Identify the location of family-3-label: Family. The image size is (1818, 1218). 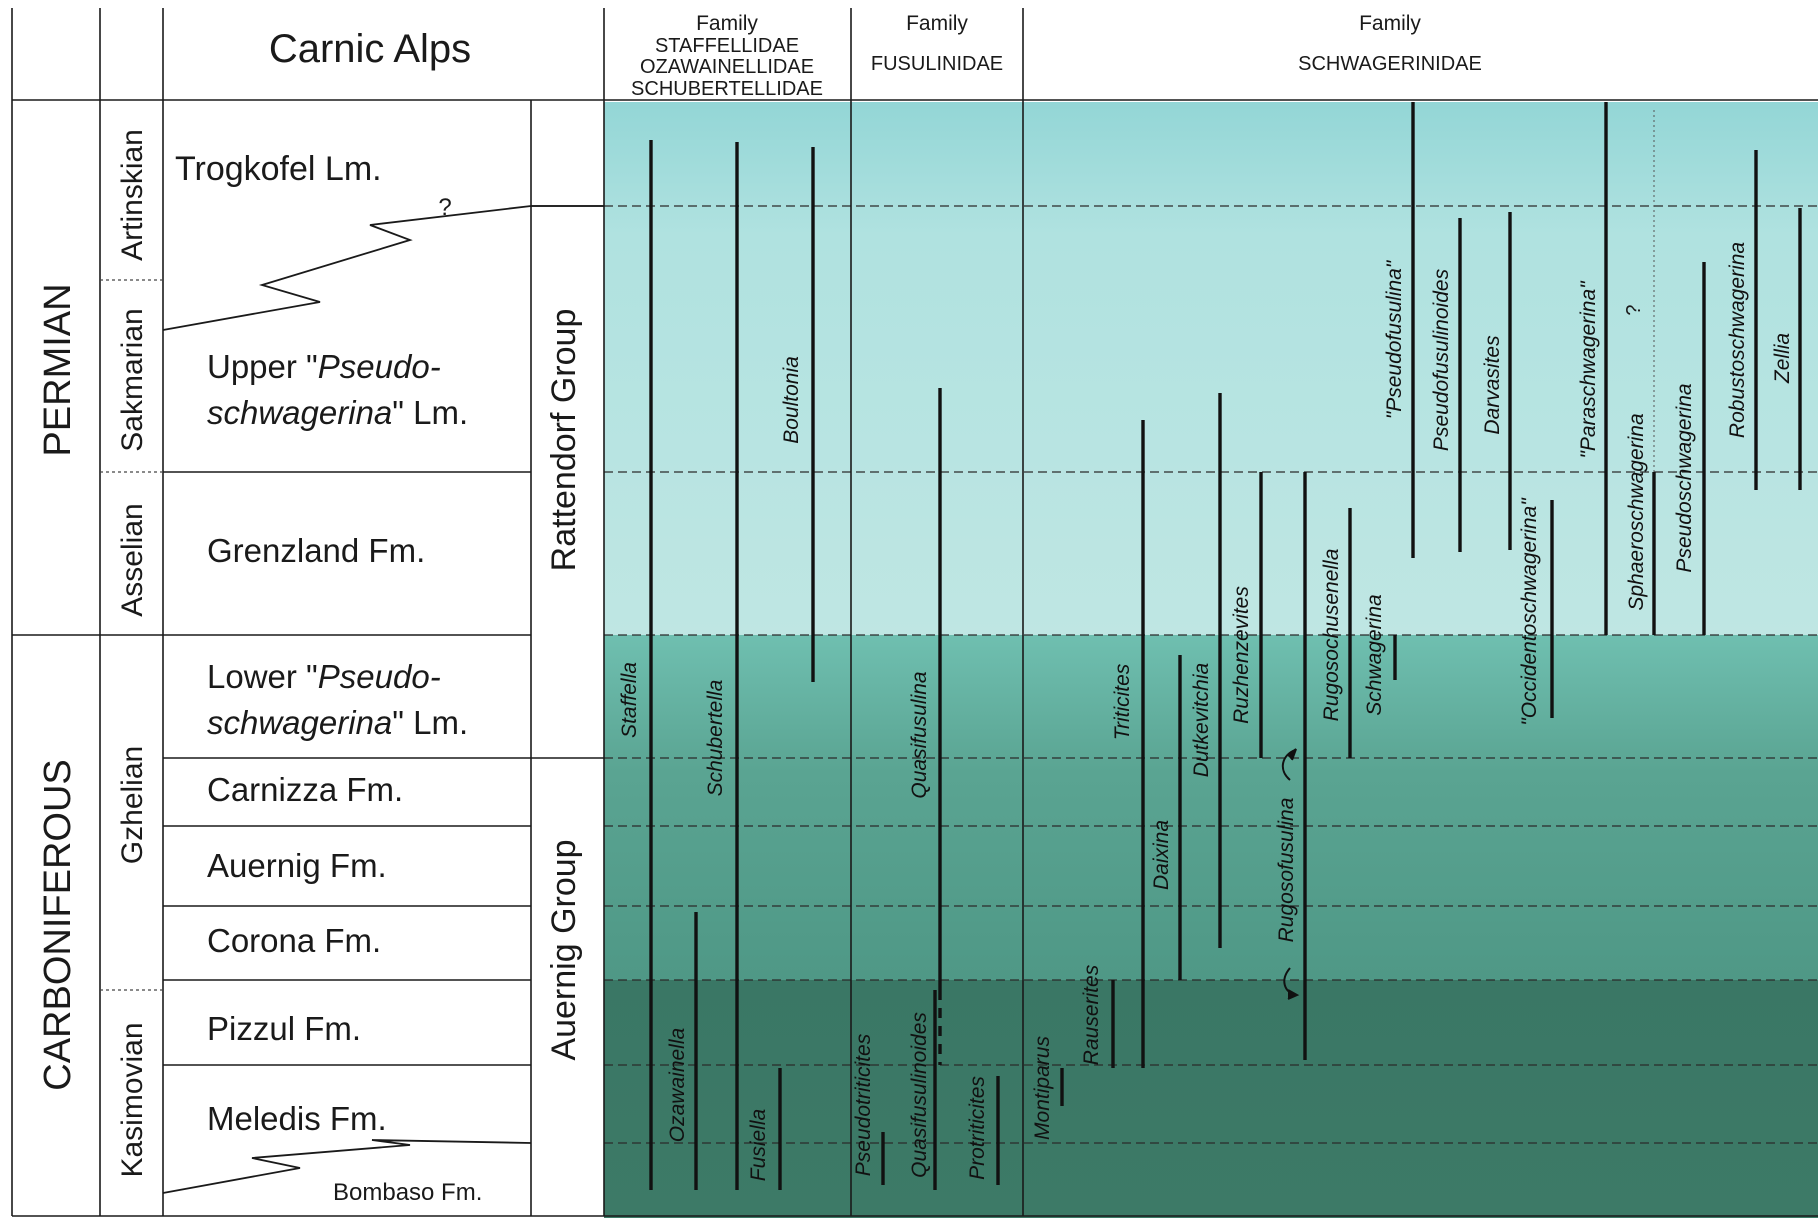
(1390, 23).